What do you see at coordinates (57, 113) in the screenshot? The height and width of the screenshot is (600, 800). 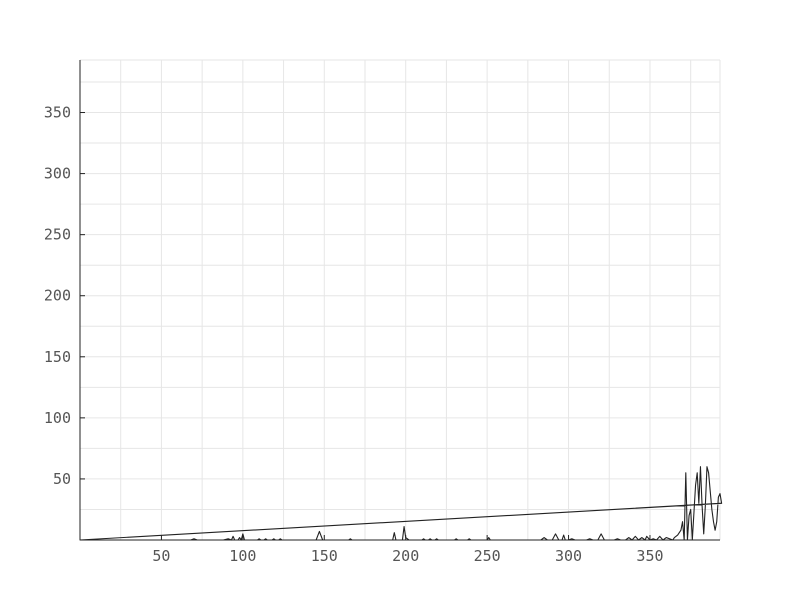 I see `y-tick-label: 350` at bounding box center [57, 113].